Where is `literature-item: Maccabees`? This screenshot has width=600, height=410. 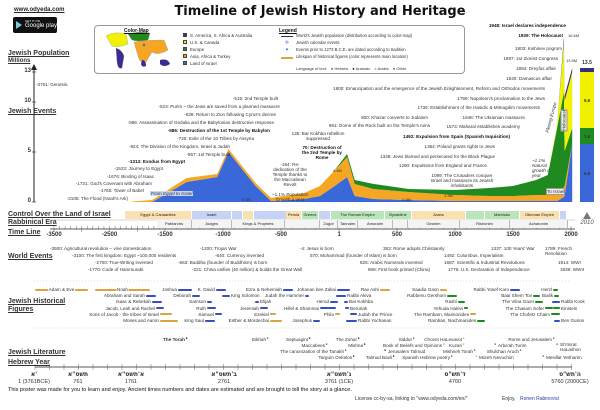 literature-item: Maccabees is located at coordinates (313, 345).